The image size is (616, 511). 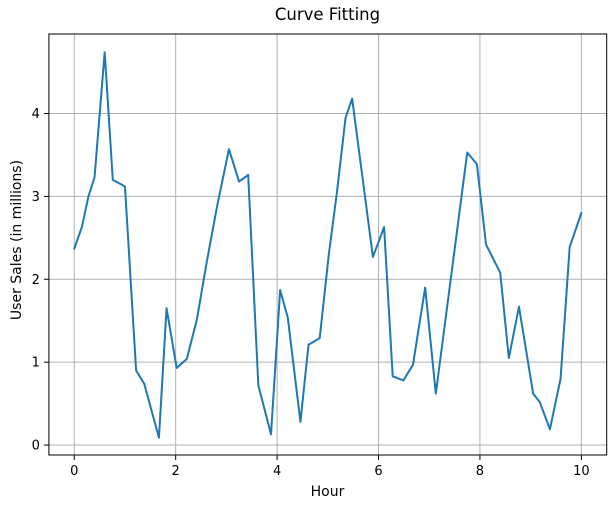 What do you see at coordinates (36, 446) in the screenshot?
I see `y-tick-label: 0` at bounding box center [36, 446].